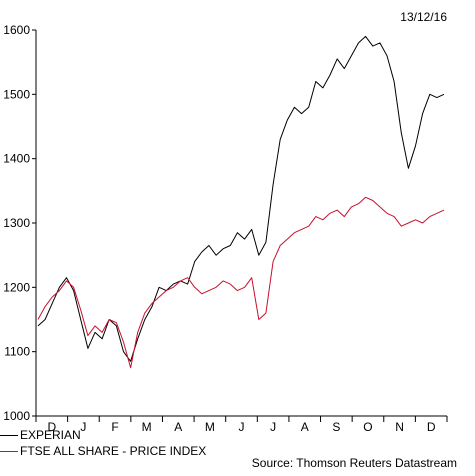  What do you see at coordinates (16, 416) in the screenshot?
I see `y-tick-label: 1000` at bounding box center [16, 416].